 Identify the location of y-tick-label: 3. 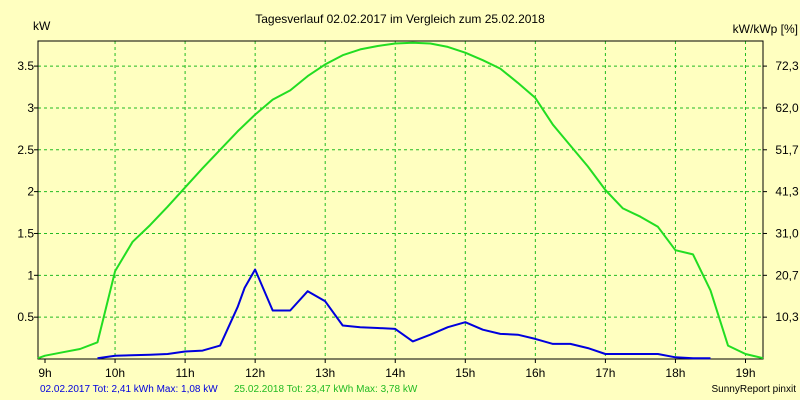
(30, 108).